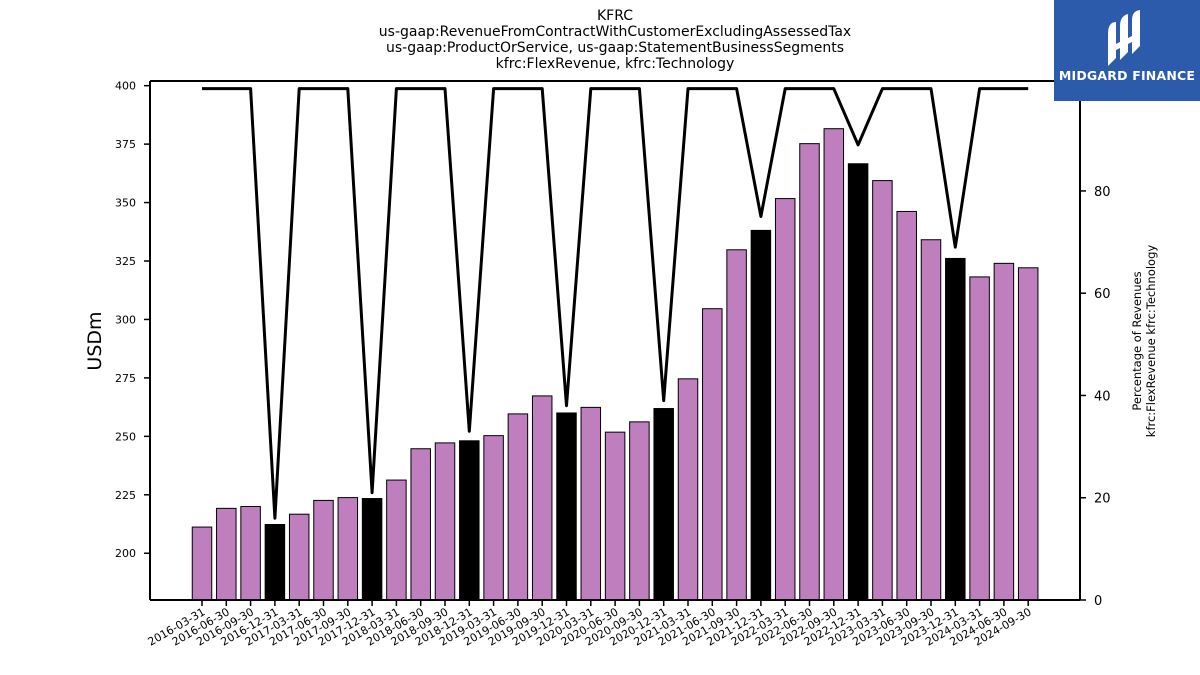 Image resolution: width=1200 pixels, height=675 pixels. I want to click on y-tick-label: 350, so click(125, 203).